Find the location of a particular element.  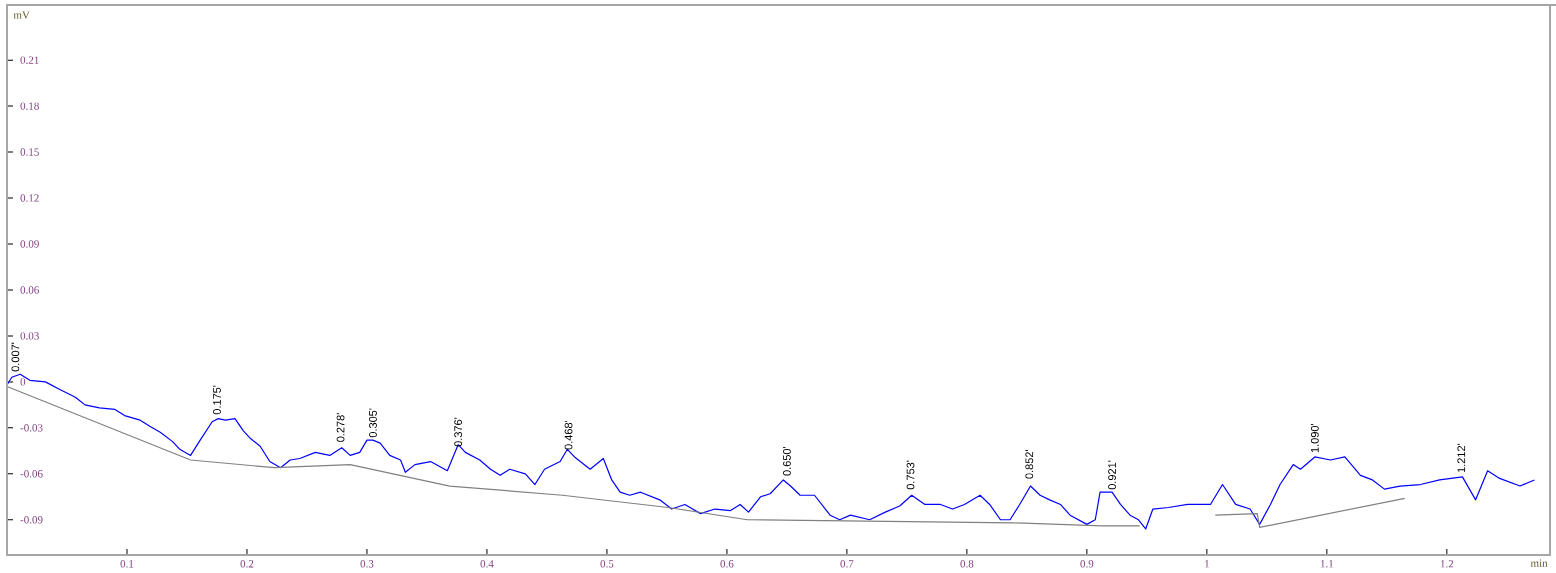

annotation: 1.090' is located at coordinates (1314, 438).